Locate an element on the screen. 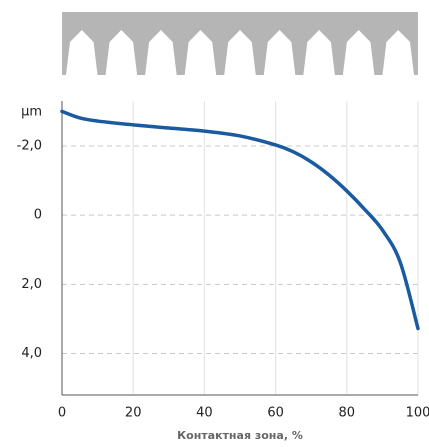  x-tick-label: 0 is located at coordinates (62, 413).